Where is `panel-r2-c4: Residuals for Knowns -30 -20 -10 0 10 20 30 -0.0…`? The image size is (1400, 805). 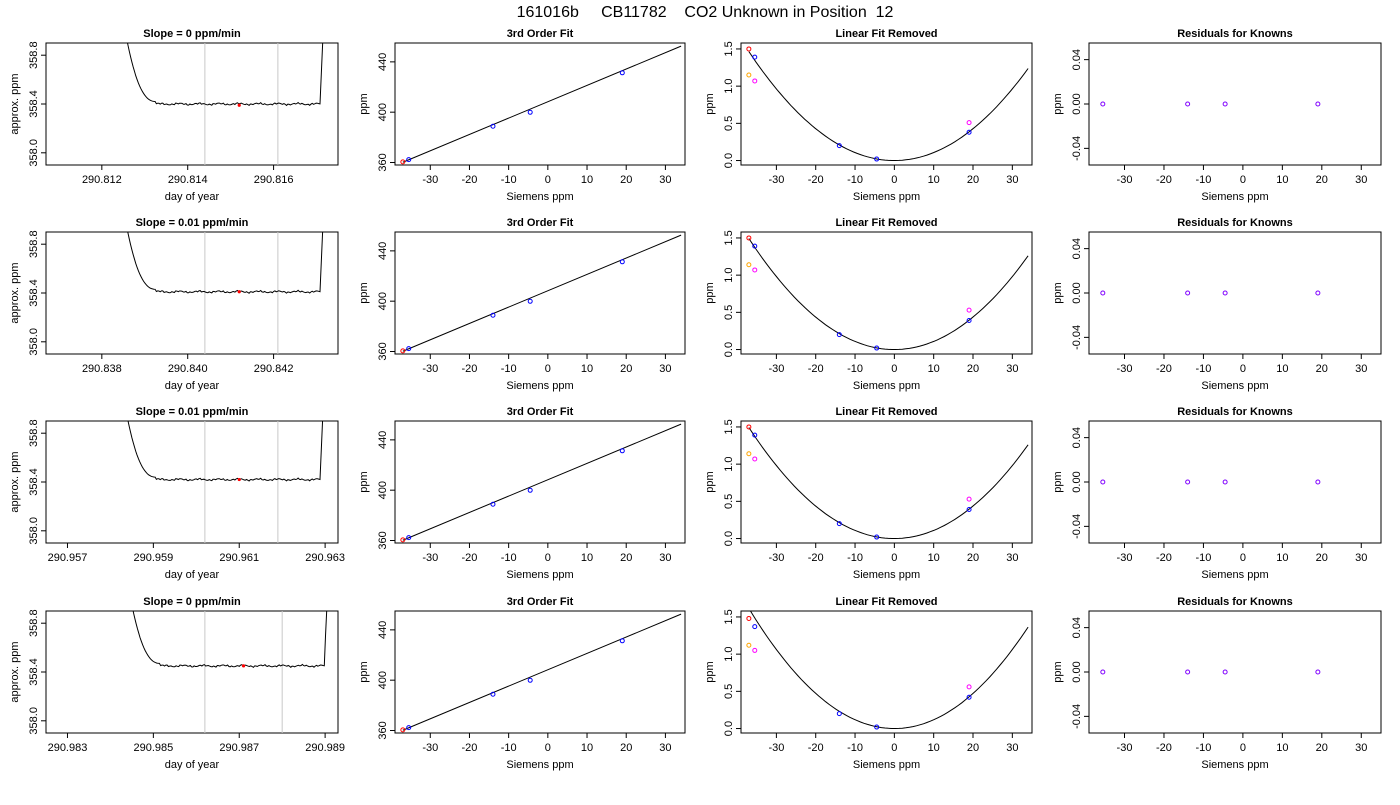 panel-r2-c4: Residuals for Knowns -30 -20 -10 0 10 20 30 -0.0… is located at coordinates (1217, 304).